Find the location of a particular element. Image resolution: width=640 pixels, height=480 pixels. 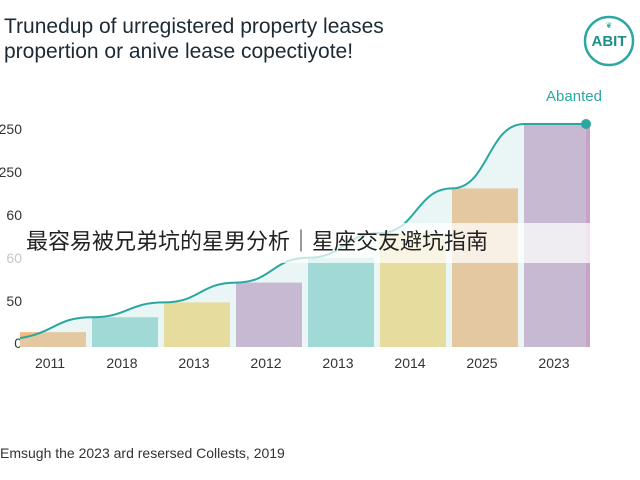

abit-logo: ABIT ❦ is located at coordinates (609, 41).